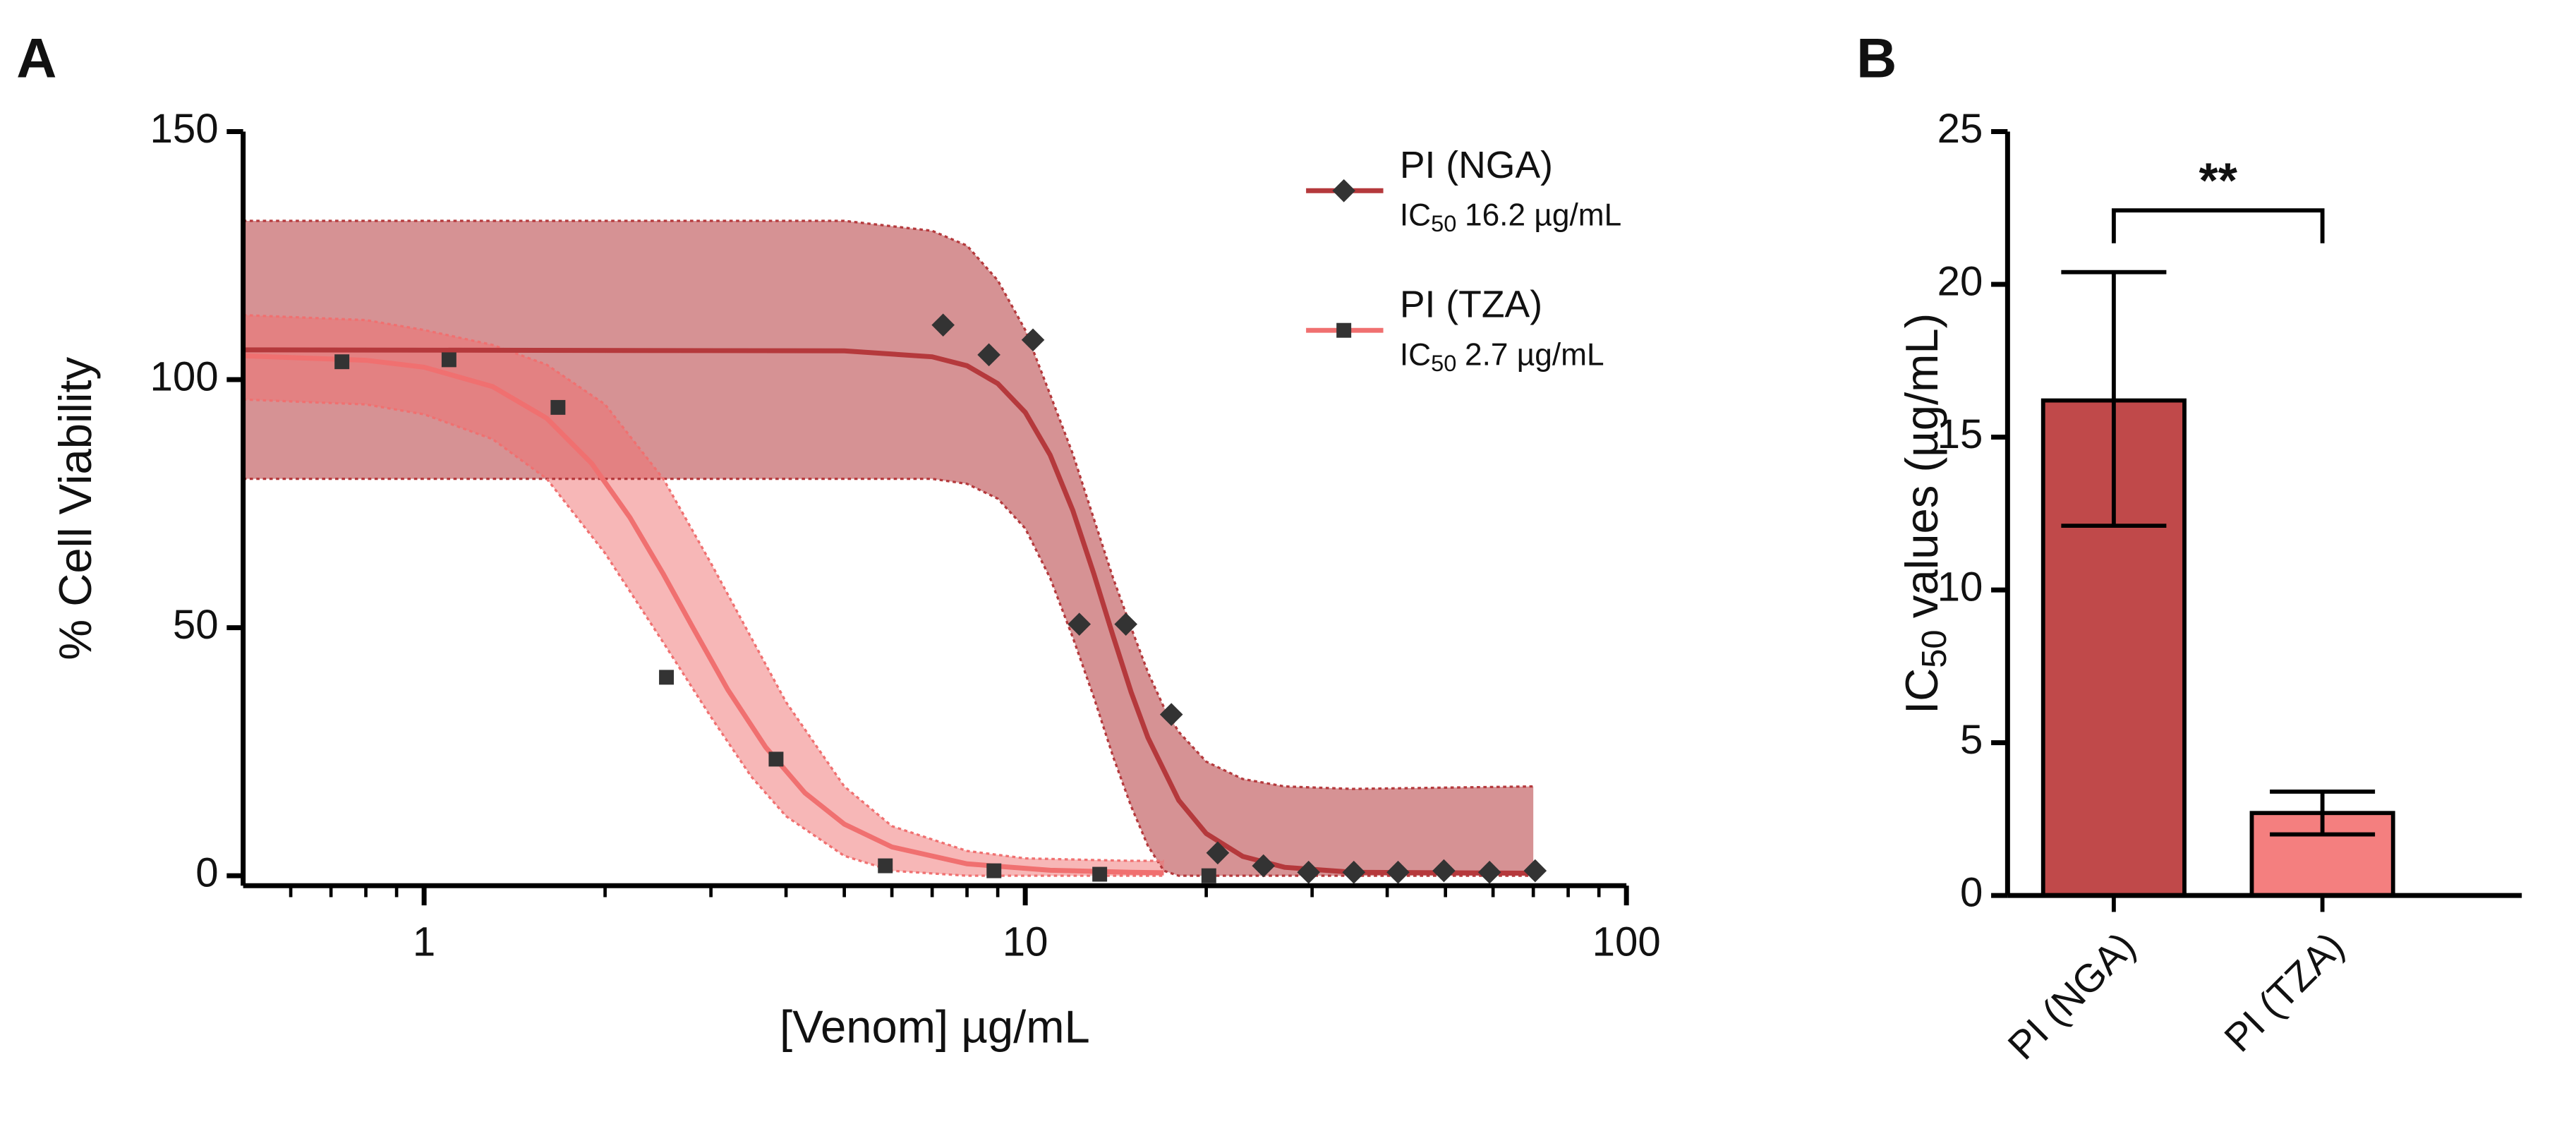  I want to click on x-tick-label: 10, so click(1025, 942).